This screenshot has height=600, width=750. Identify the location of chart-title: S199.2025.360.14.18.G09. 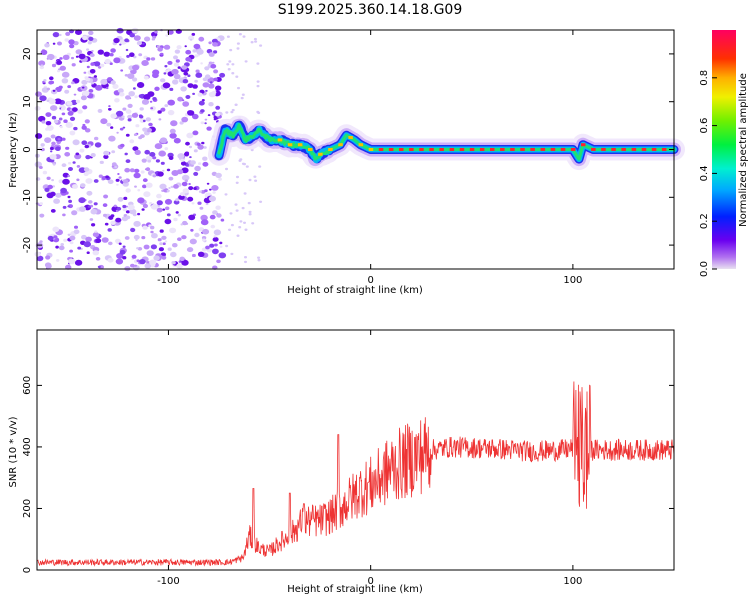
(370, 10).